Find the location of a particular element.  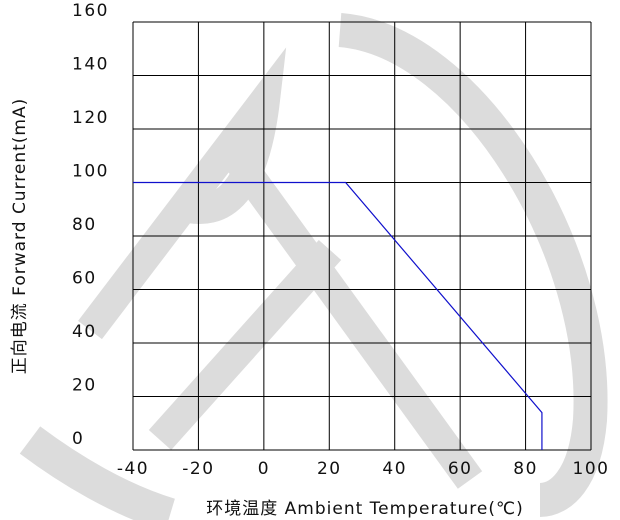

y-tick-label: 20 is located at coordinates (84, 386).